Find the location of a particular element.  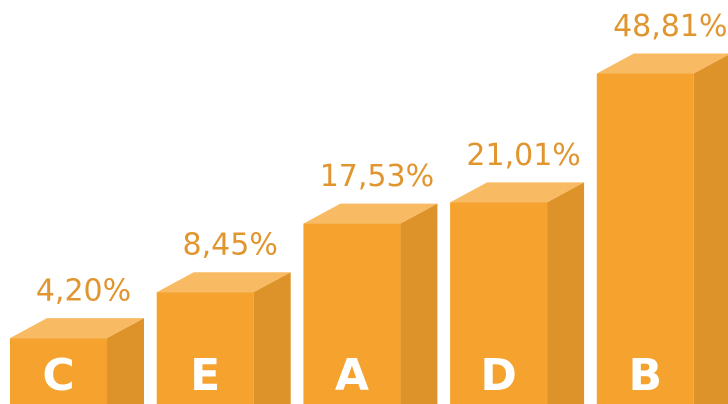

value-label: 4,20% is located at coordinates (83, 291).